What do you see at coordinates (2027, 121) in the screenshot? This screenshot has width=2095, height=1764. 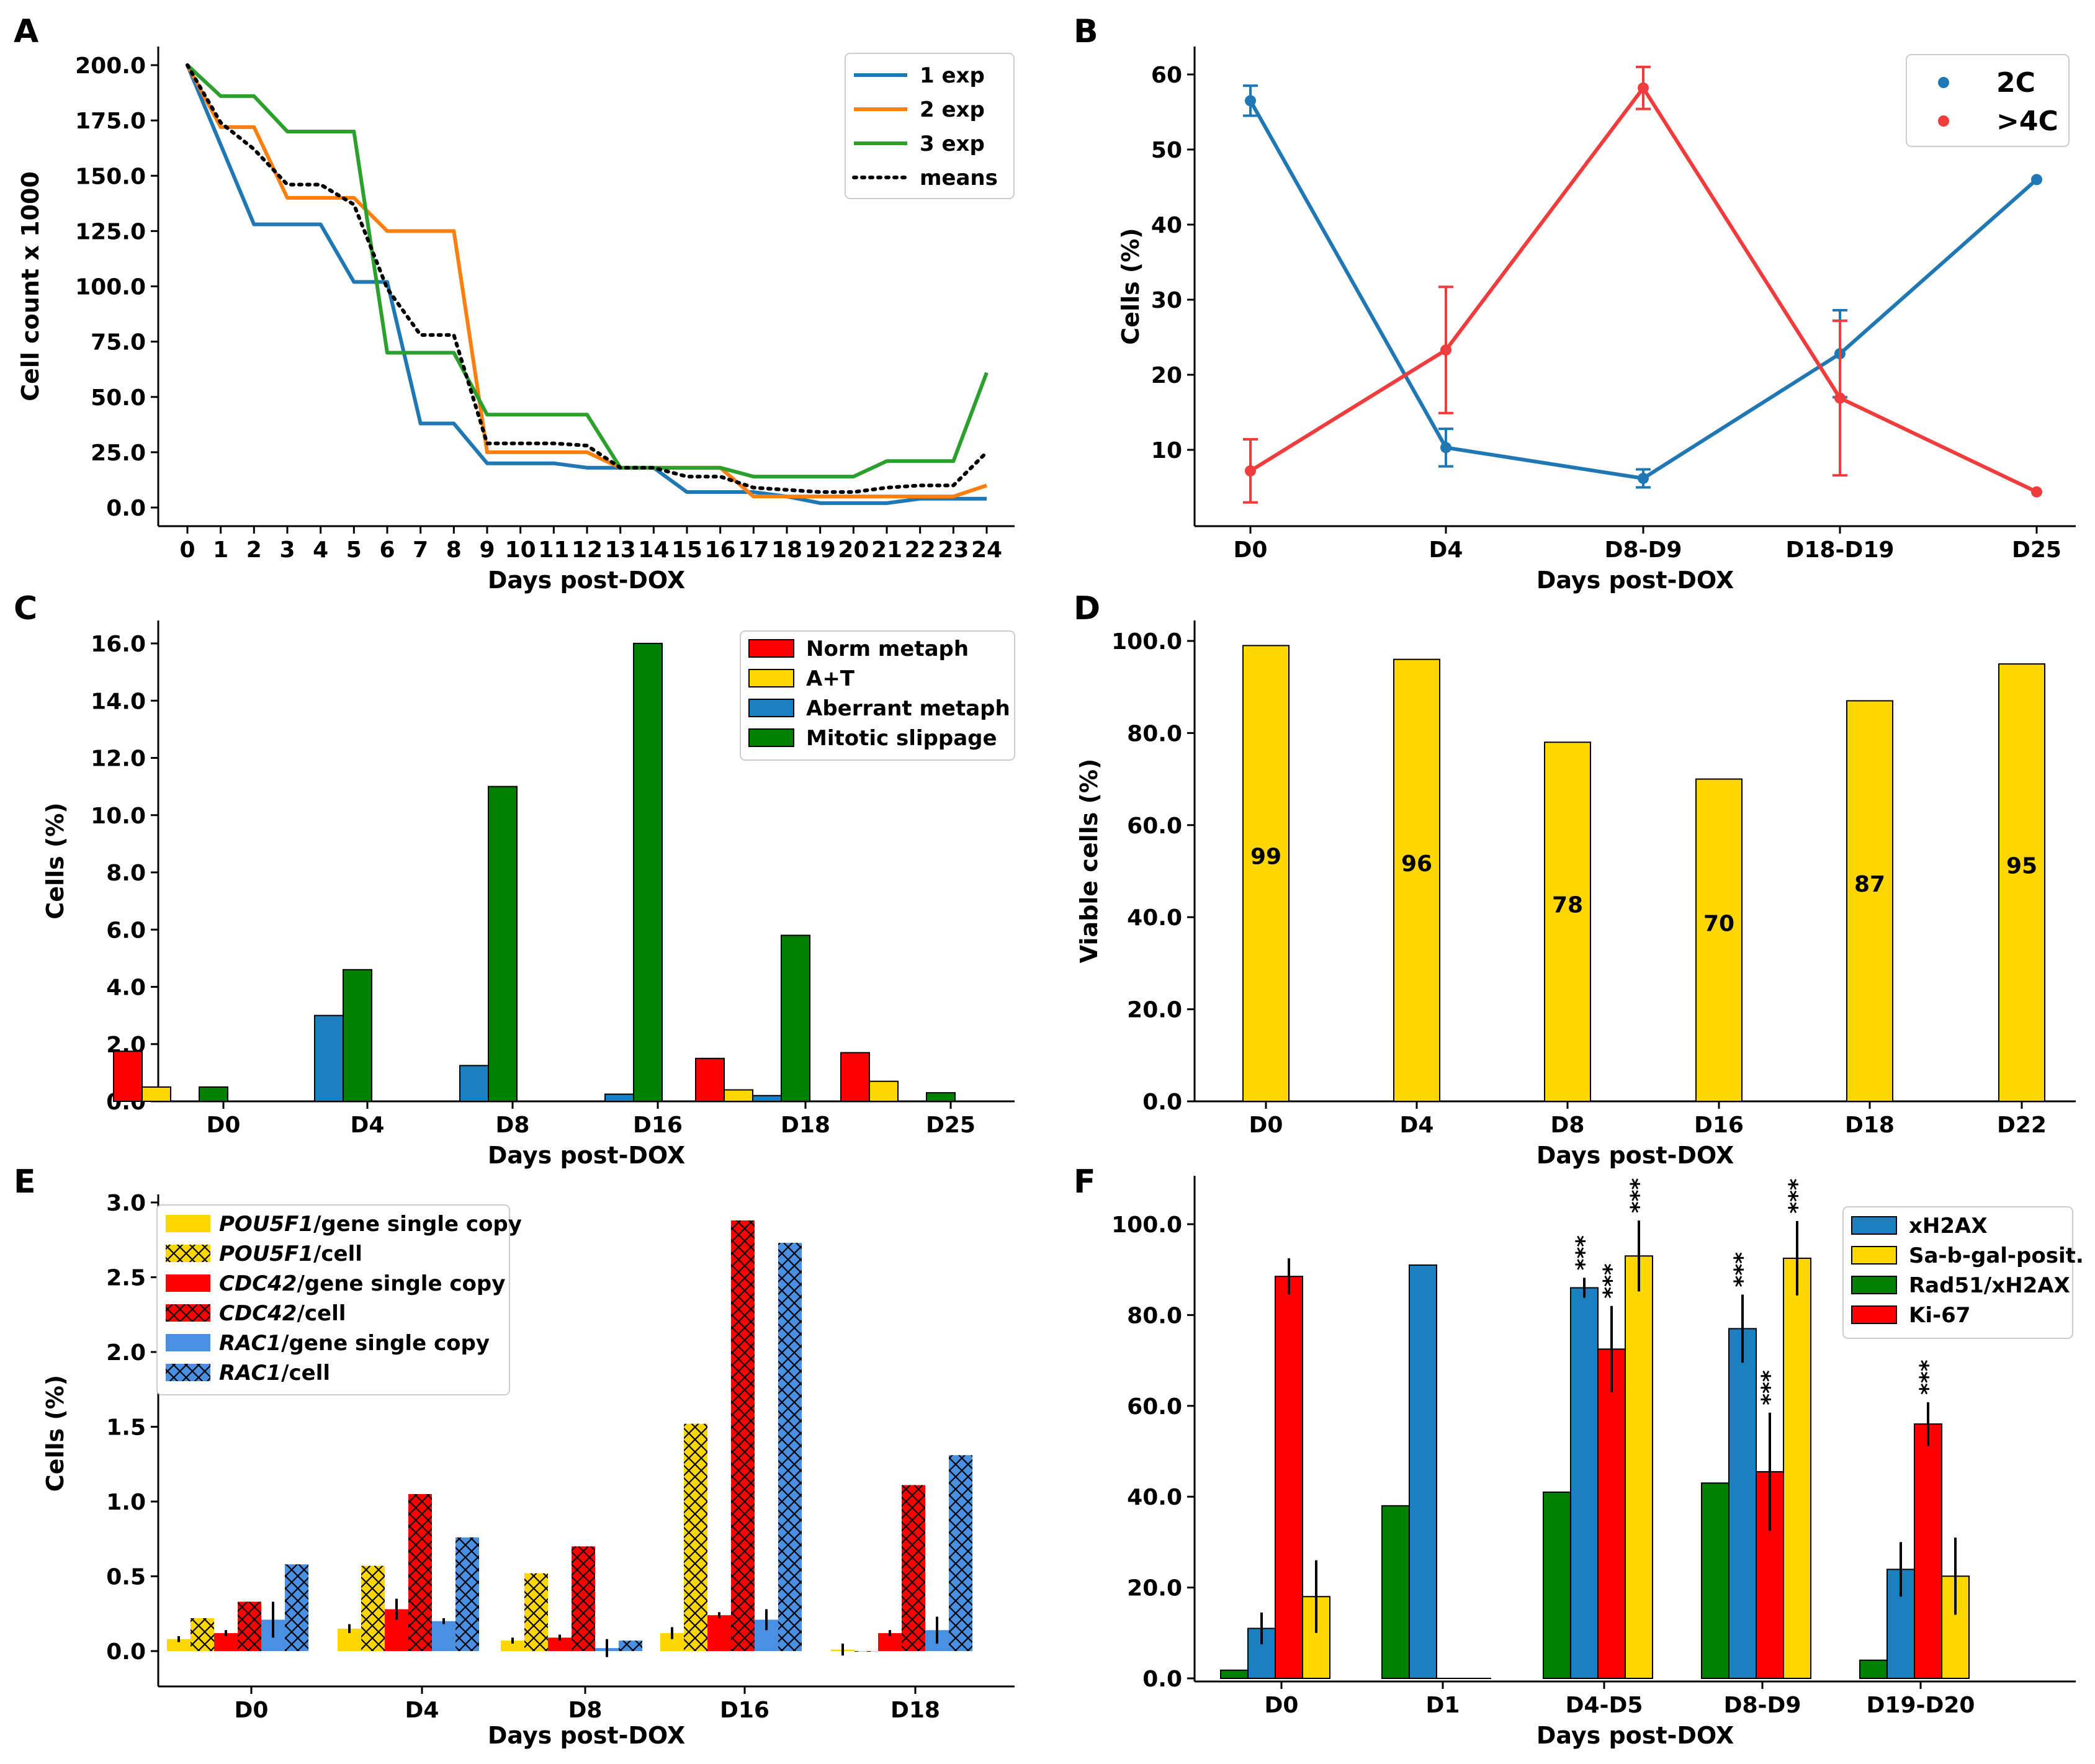 I see `legend-label: >4C` at bounding box center [2027, 121].